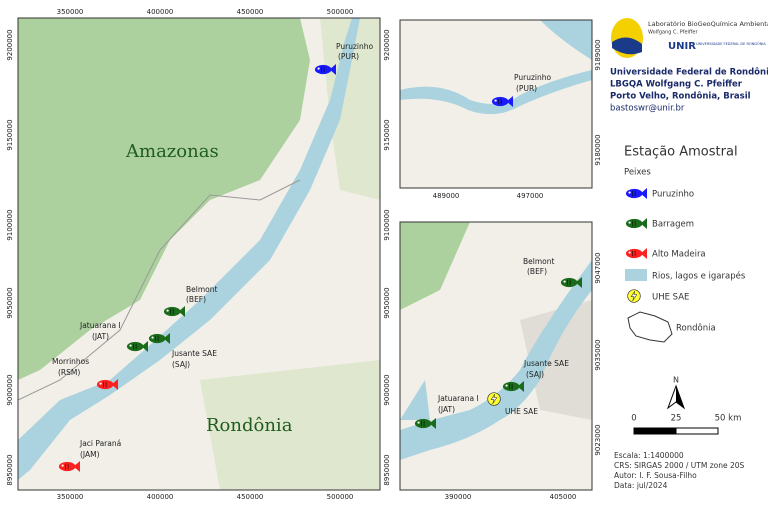  What do you see at coordinates (598, 54) in the screenshot?
I see `tick: 9189000` at bounding box center [598, 54].